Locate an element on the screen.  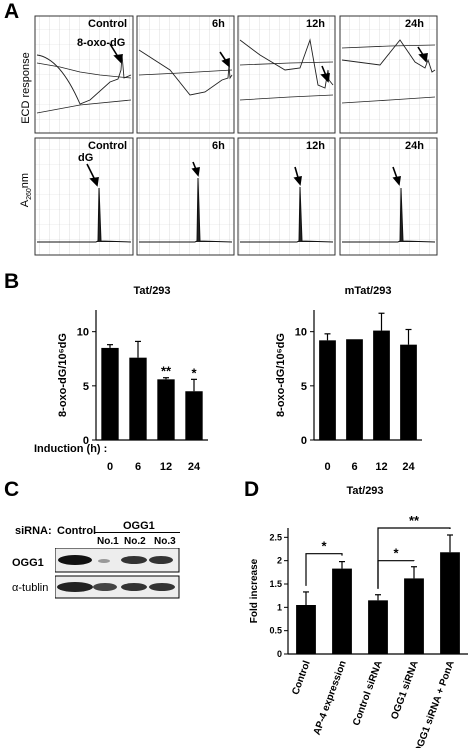
lane-no1: No.1 is located at coordinates (108, 541).